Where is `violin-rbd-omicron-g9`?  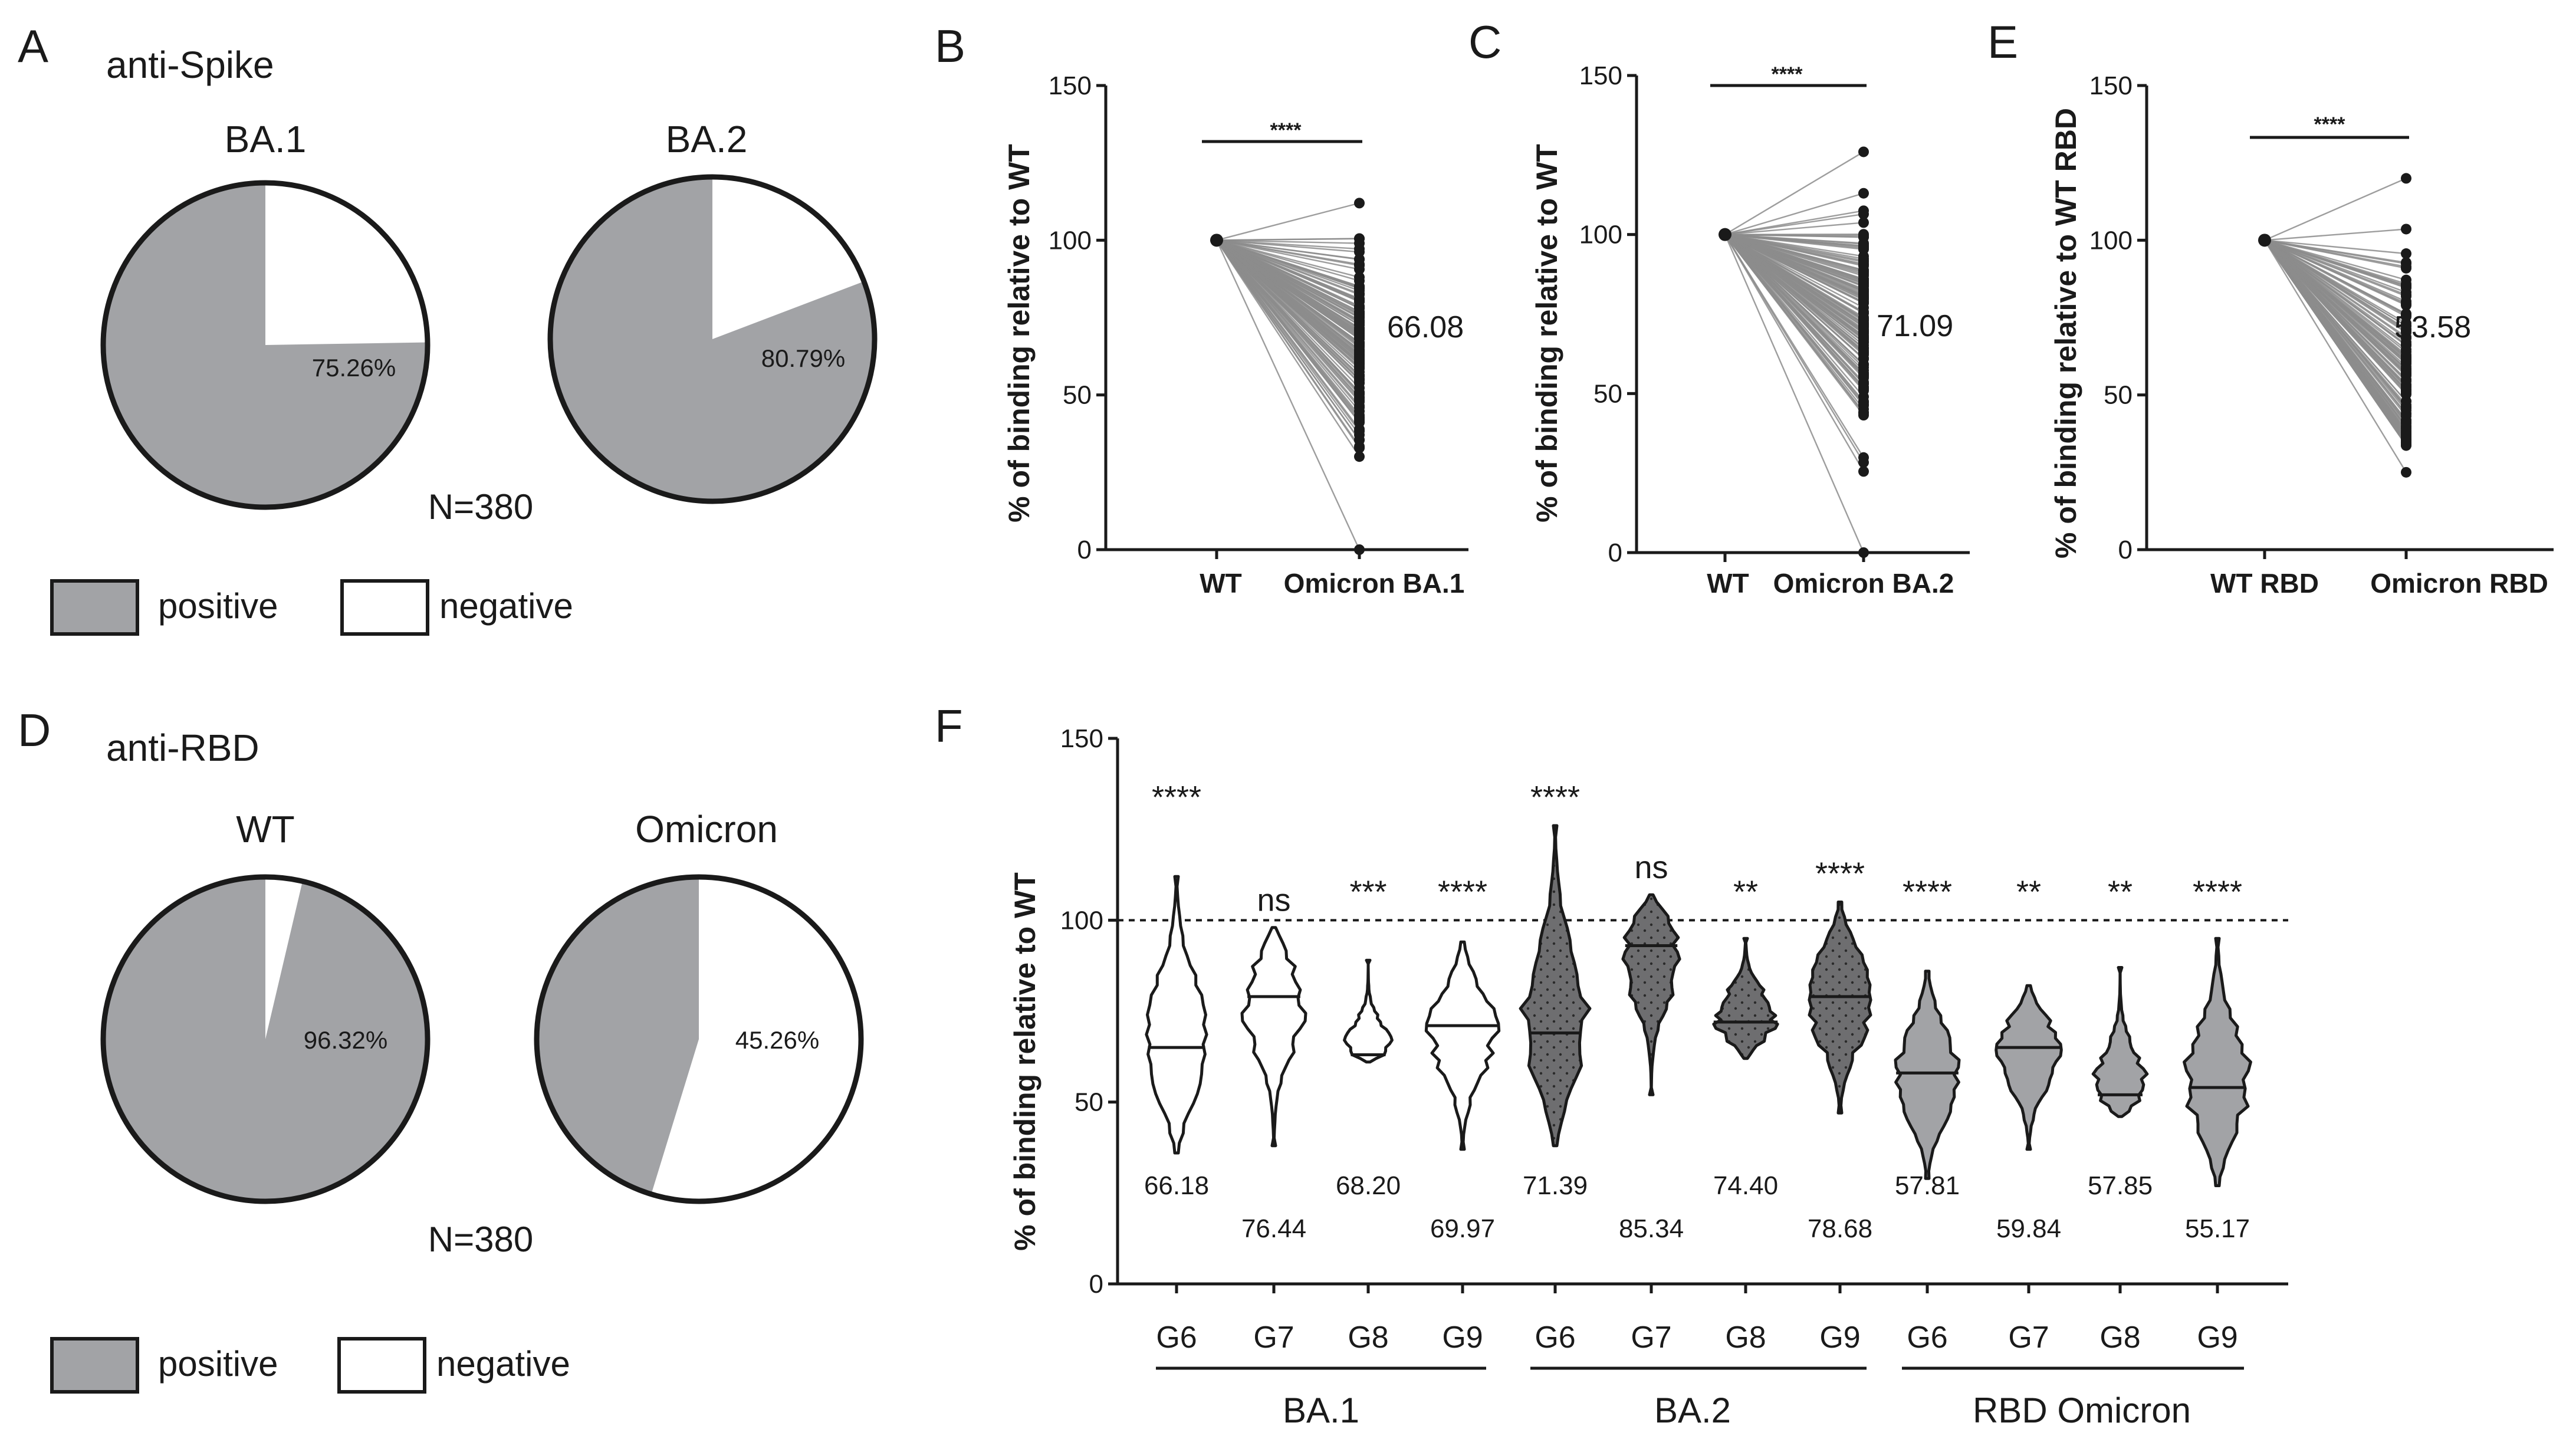 violin-rbd-omicron-g9 is located at coordinates (2217, 1062).